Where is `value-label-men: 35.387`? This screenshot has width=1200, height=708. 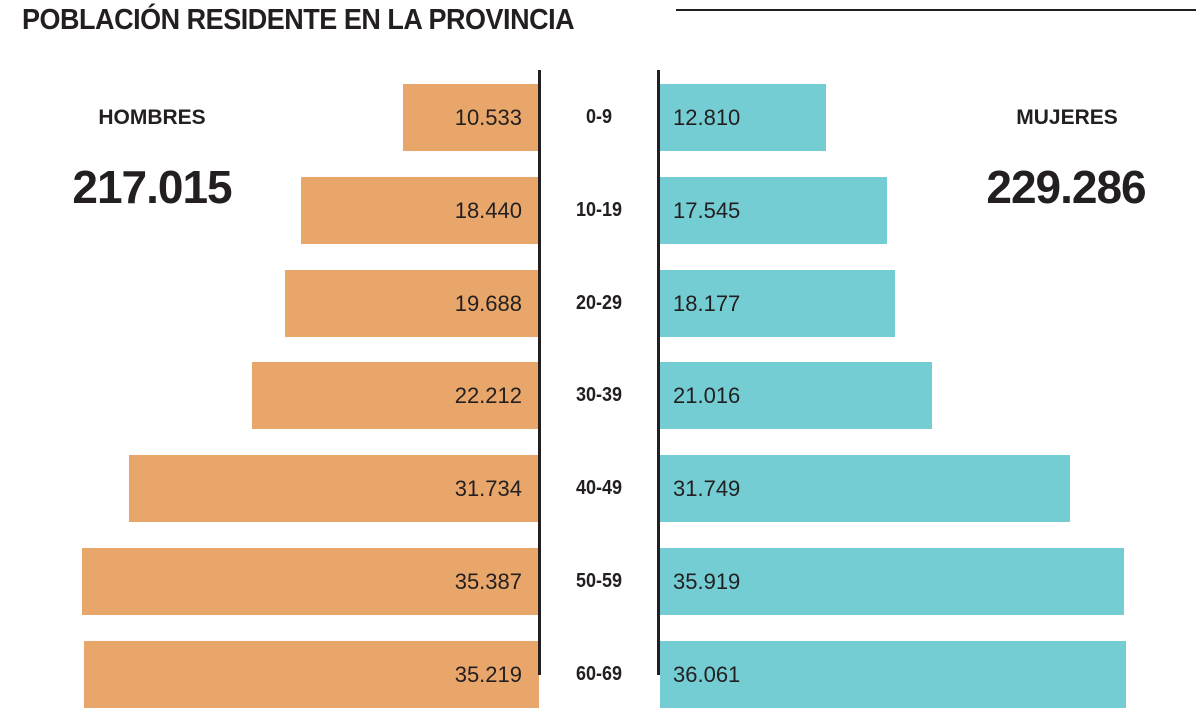 value-label-men: 35.387 is located at coordinates (488, 581).